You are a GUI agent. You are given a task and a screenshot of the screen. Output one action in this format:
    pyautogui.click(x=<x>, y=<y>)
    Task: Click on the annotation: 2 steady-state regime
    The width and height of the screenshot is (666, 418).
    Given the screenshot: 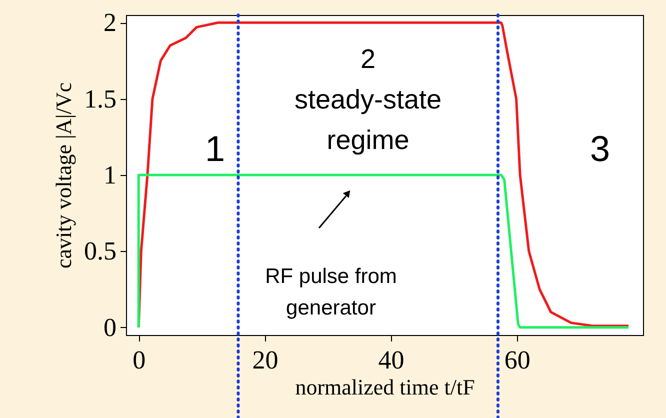 What is the action you would take?
    pyautogui.click(x=368, y=99)
    